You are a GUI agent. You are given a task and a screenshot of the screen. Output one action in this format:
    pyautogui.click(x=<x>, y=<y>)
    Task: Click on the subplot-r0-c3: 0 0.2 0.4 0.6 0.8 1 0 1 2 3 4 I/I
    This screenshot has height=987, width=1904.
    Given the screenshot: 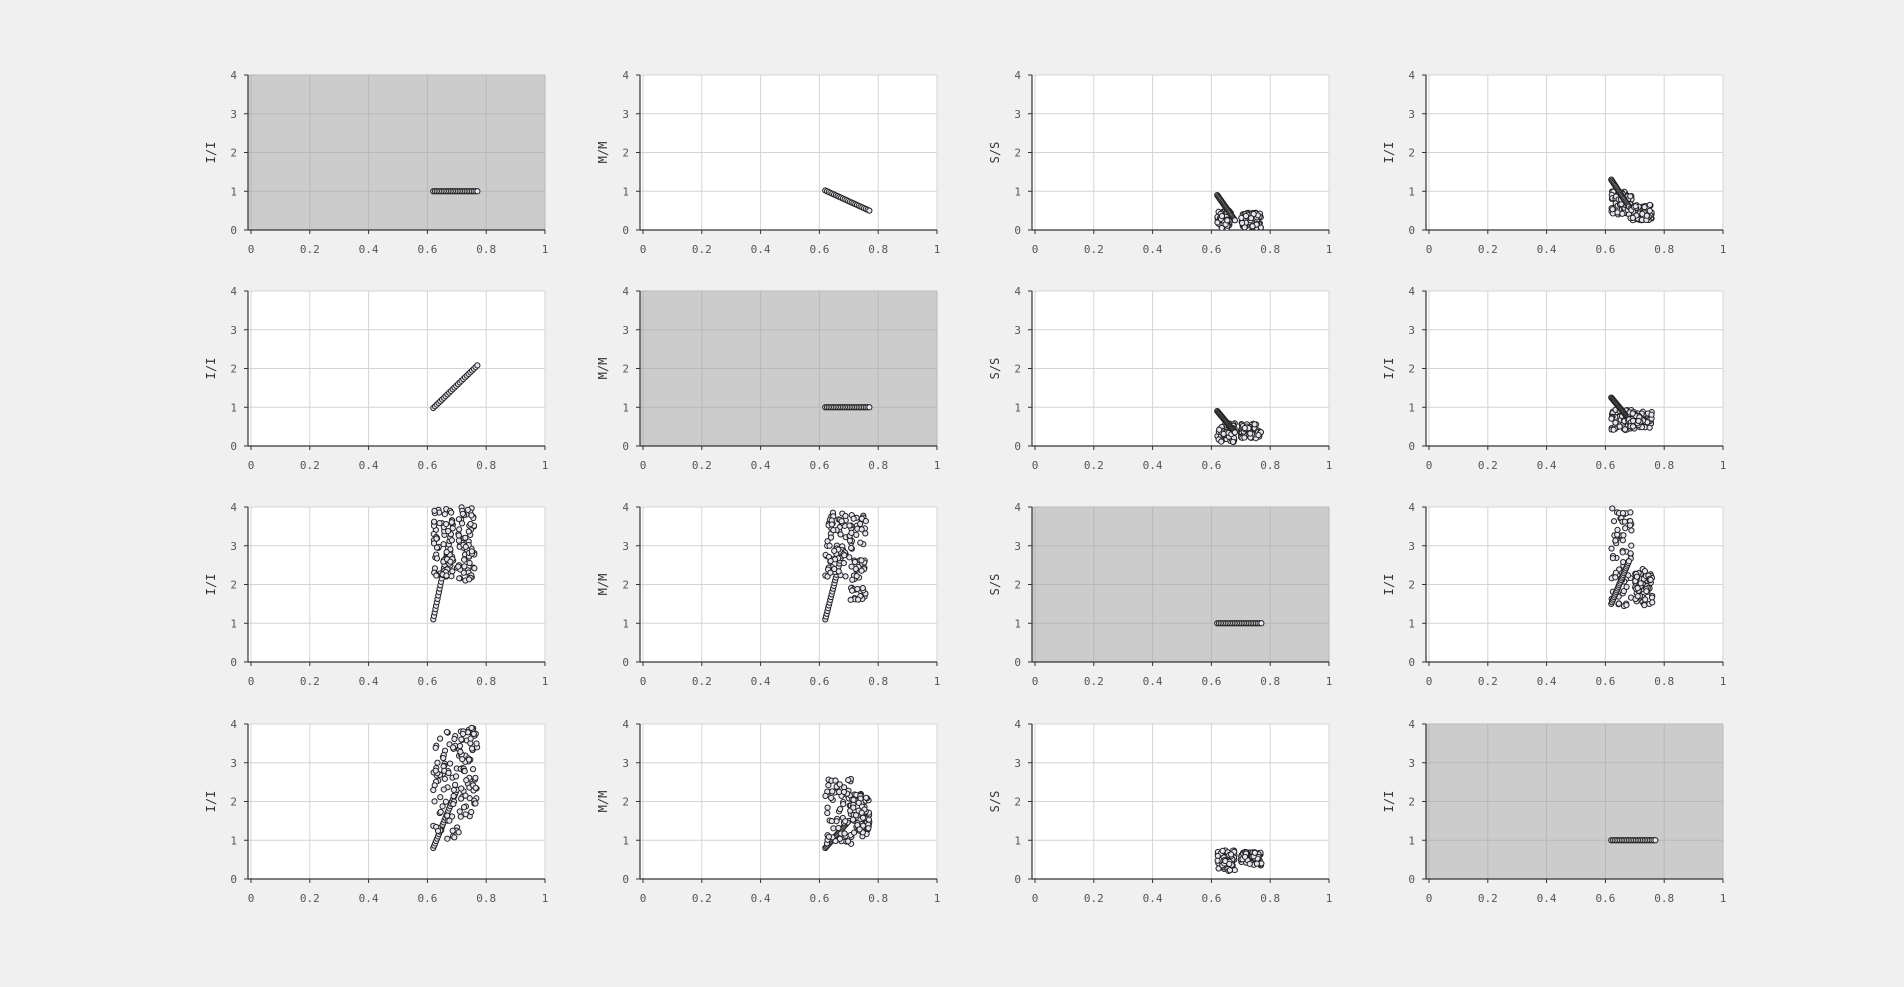 What is the action you would take?
    pyautogui.click(x=1554, y=162)
    